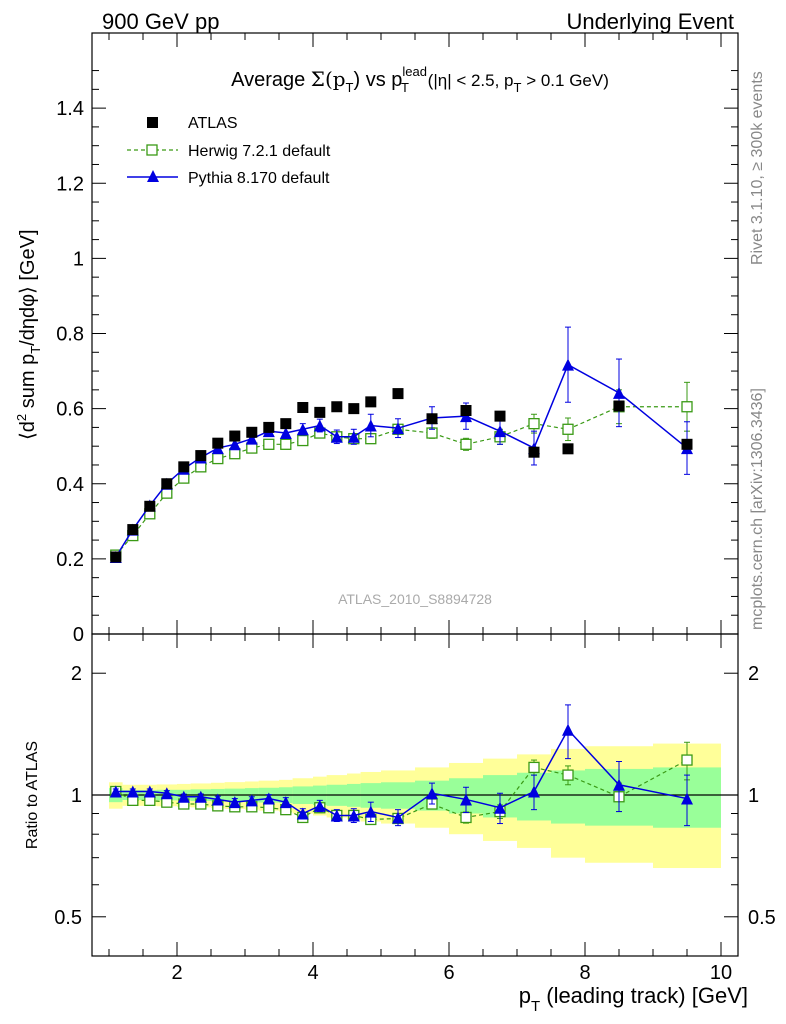  What do you see at coordinates (28, 334) in the screenshot?
I see `main-y-label: ⟨d2 sum pT/dηdφ⟩ [GeV]` at bounding box center [28, 334].